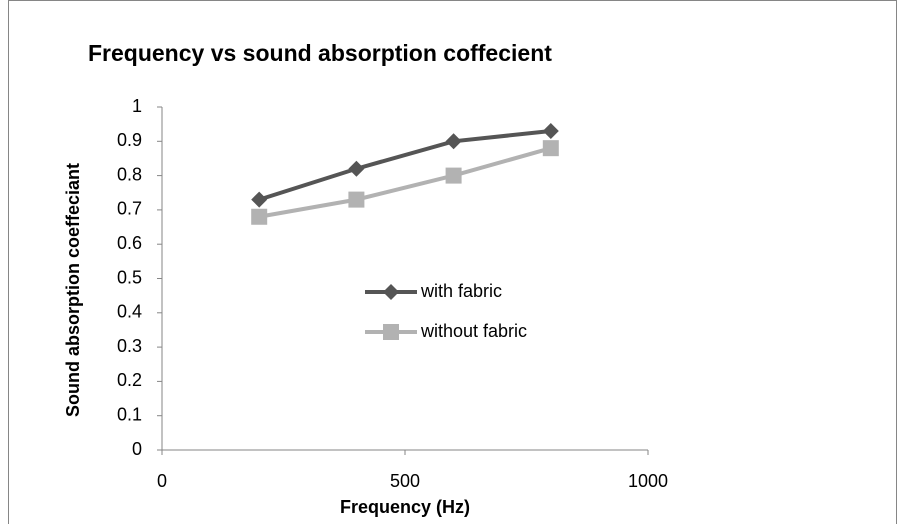 This screenshot has width=898, height=524. I want to click on legend-label: with fabric, so click(461, 291).